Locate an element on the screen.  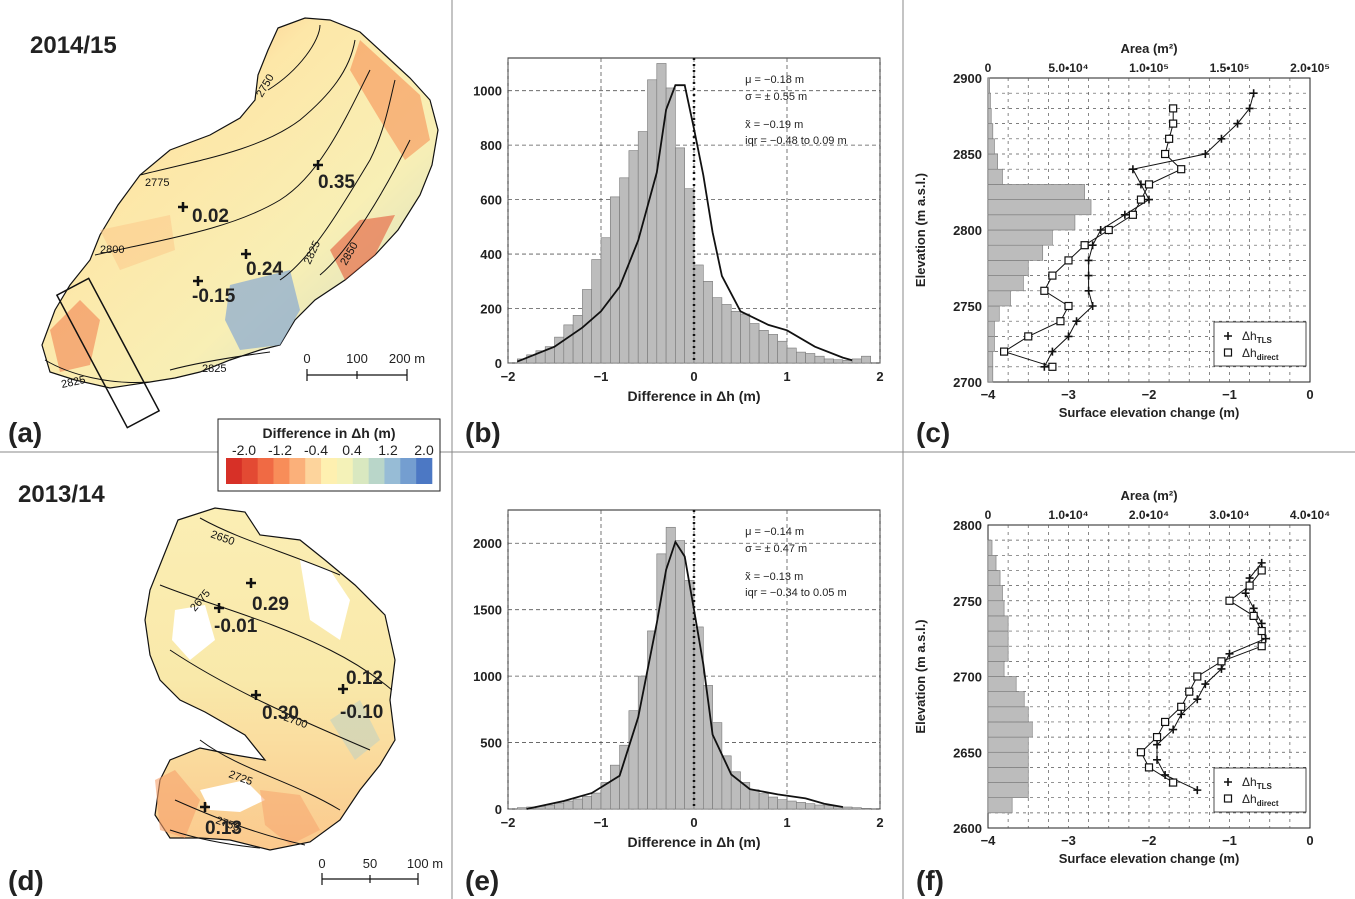
y-tick-label: 500 is located at coordinates (491, 743).